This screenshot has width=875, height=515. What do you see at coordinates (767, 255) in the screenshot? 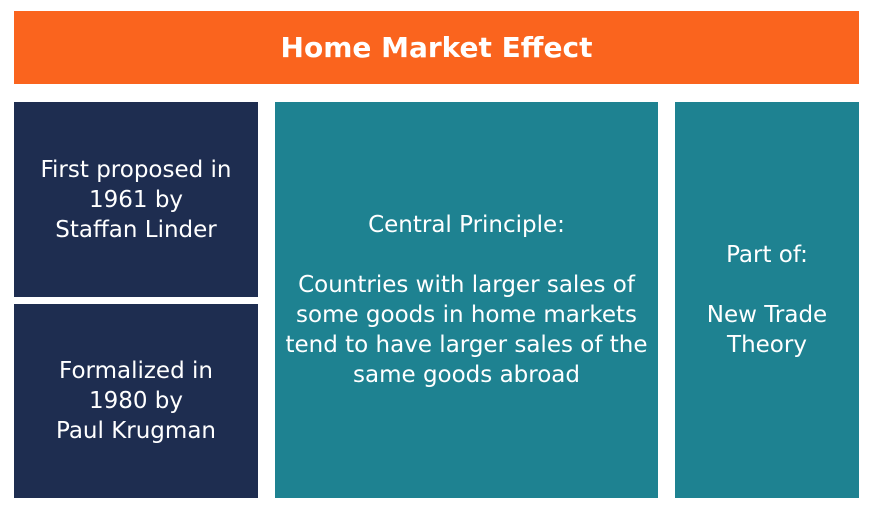
I see `part-of-heading: Part of:` at bounding box center [767, 255].